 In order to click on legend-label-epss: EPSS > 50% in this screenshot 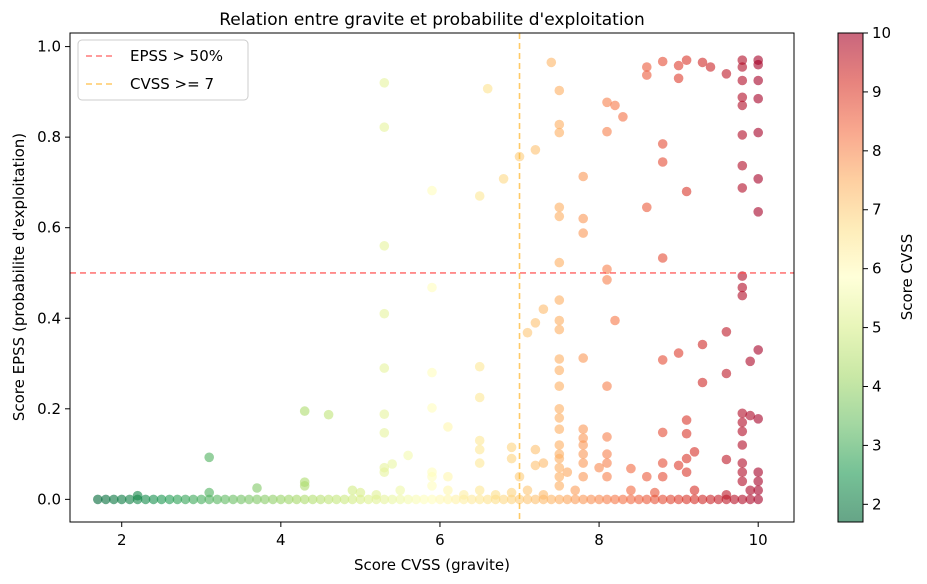, I will do `click(176, 56)`.